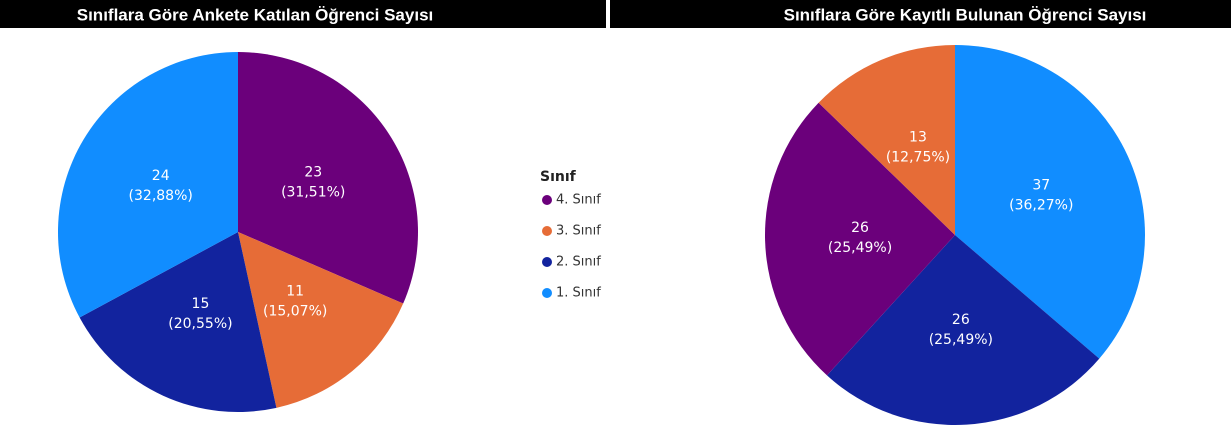 This screenshot has width=1231, height=428. What do you see at coordinates (578, 231) in the screenshot?
I see `legend-label: 3. Sınıf` at bounding box center [578, 231].